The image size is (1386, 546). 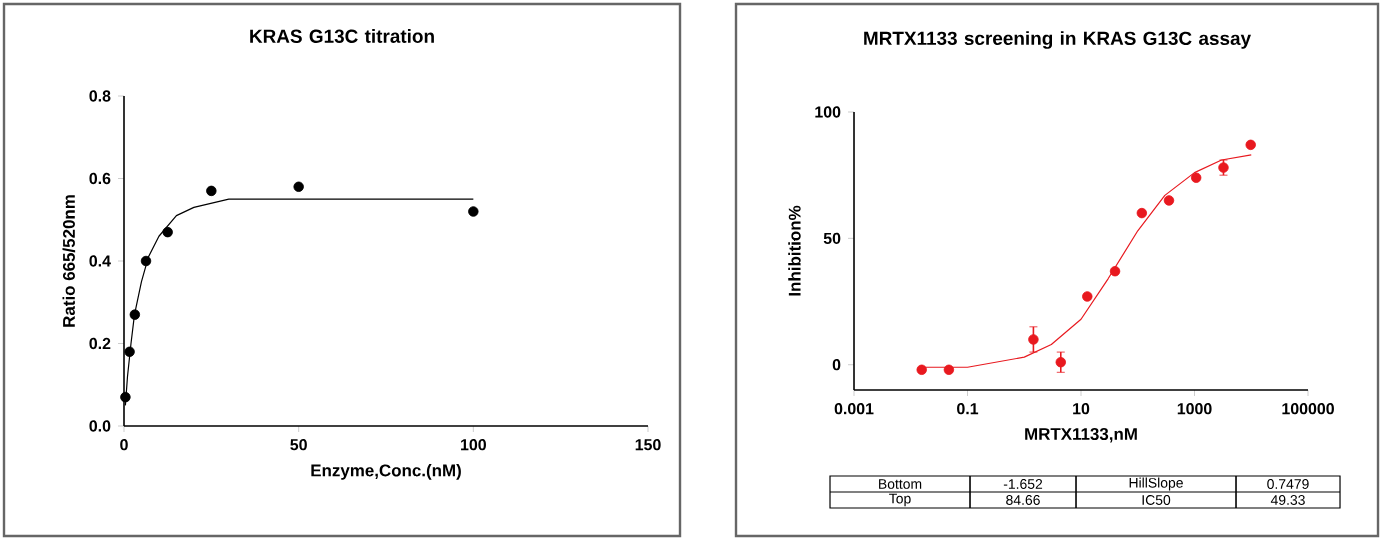 What do you see at coordinates (794, 250) in the screenshot?
I see `y-axis-title: Inhibition%` at bounding box center [794, 250].